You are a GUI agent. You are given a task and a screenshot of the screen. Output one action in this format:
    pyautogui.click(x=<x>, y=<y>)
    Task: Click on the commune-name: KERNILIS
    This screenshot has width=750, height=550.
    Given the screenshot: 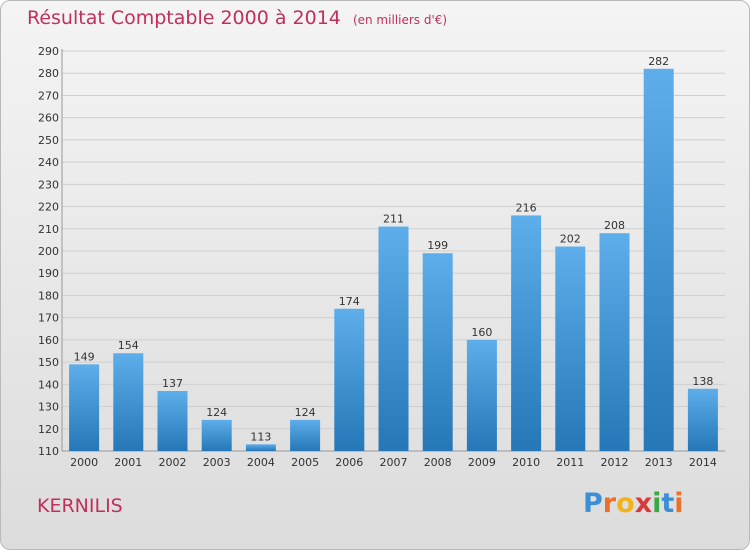 What is the action you would take?
    pyautogui.click(x=80, y=506)
    